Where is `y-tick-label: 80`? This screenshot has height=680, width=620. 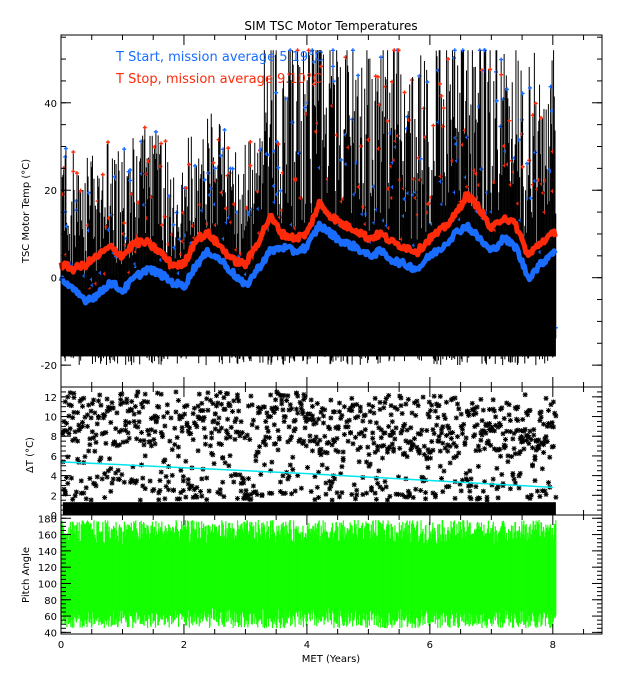
y-tick-label: 80 is located at coordinates (50, 601).